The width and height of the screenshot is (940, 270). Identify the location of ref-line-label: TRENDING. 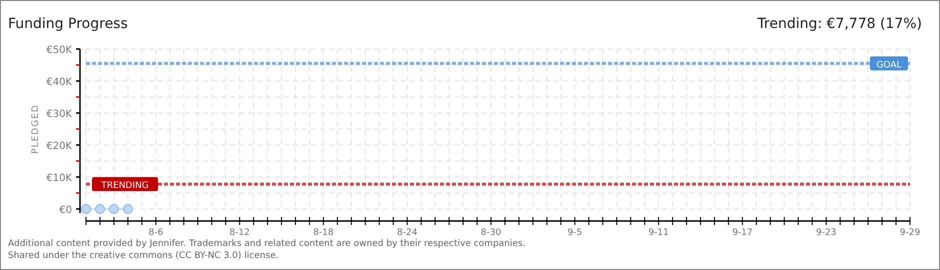
(124, 186).